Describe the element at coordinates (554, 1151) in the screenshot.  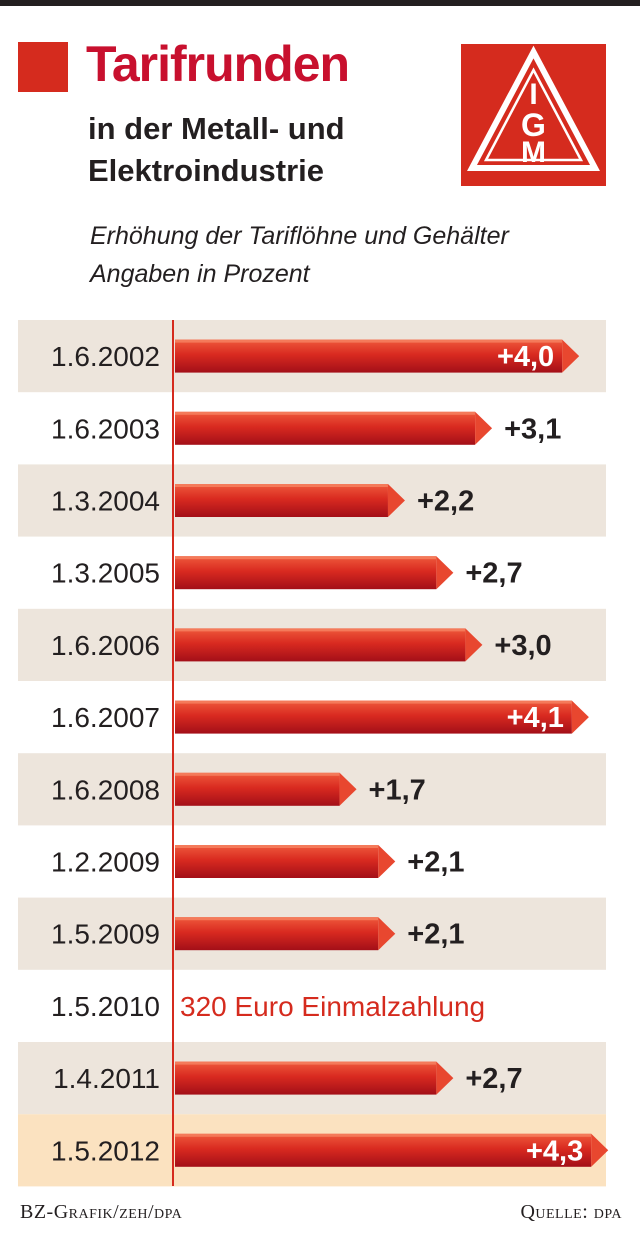
I see `value-label: +4,3` at that location.